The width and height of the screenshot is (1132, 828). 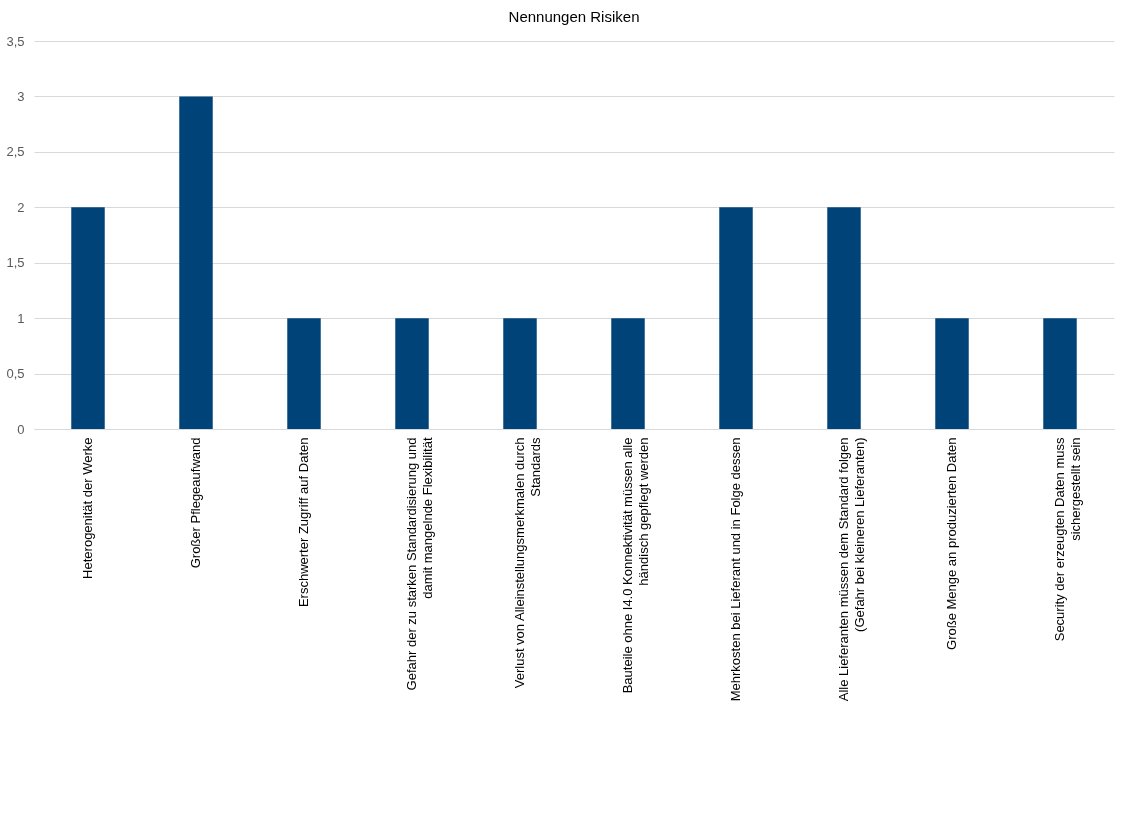 What do you see at coordinates (419, 564) in the screenshot?
I see `x-tick-label: Gefahr der zu starken Standardisierung und damit mangelnde Flexibilität` at bounding box center [419, 564].